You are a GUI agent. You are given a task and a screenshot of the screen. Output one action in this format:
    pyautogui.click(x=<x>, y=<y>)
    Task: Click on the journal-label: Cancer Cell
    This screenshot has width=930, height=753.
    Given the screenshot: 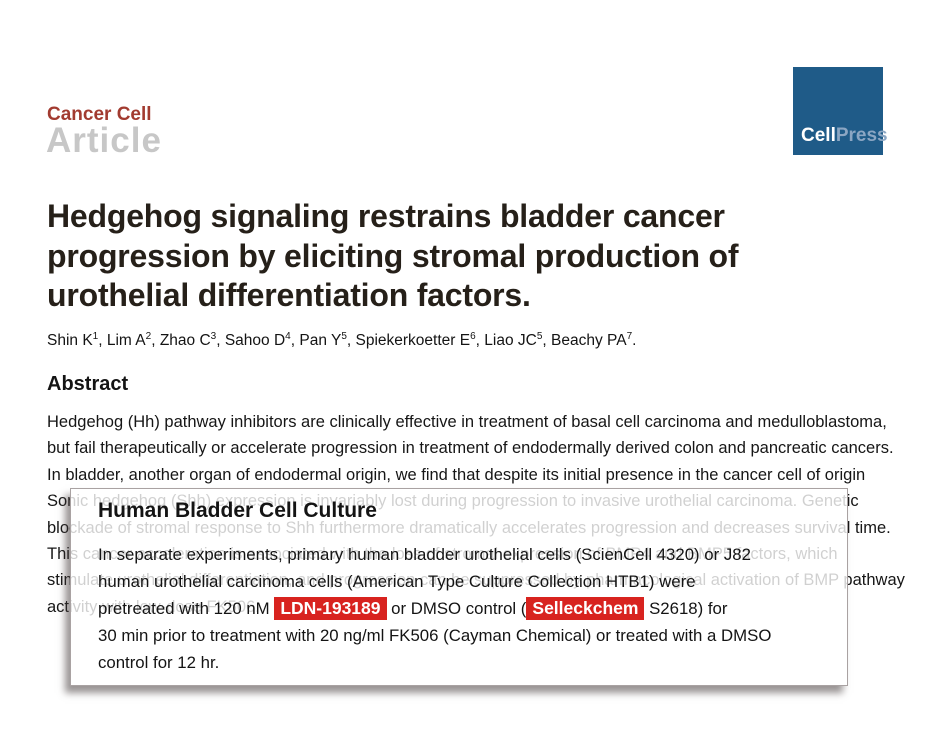 What is the action you would take?
    pyautogui.click(x=99, y=114)
    